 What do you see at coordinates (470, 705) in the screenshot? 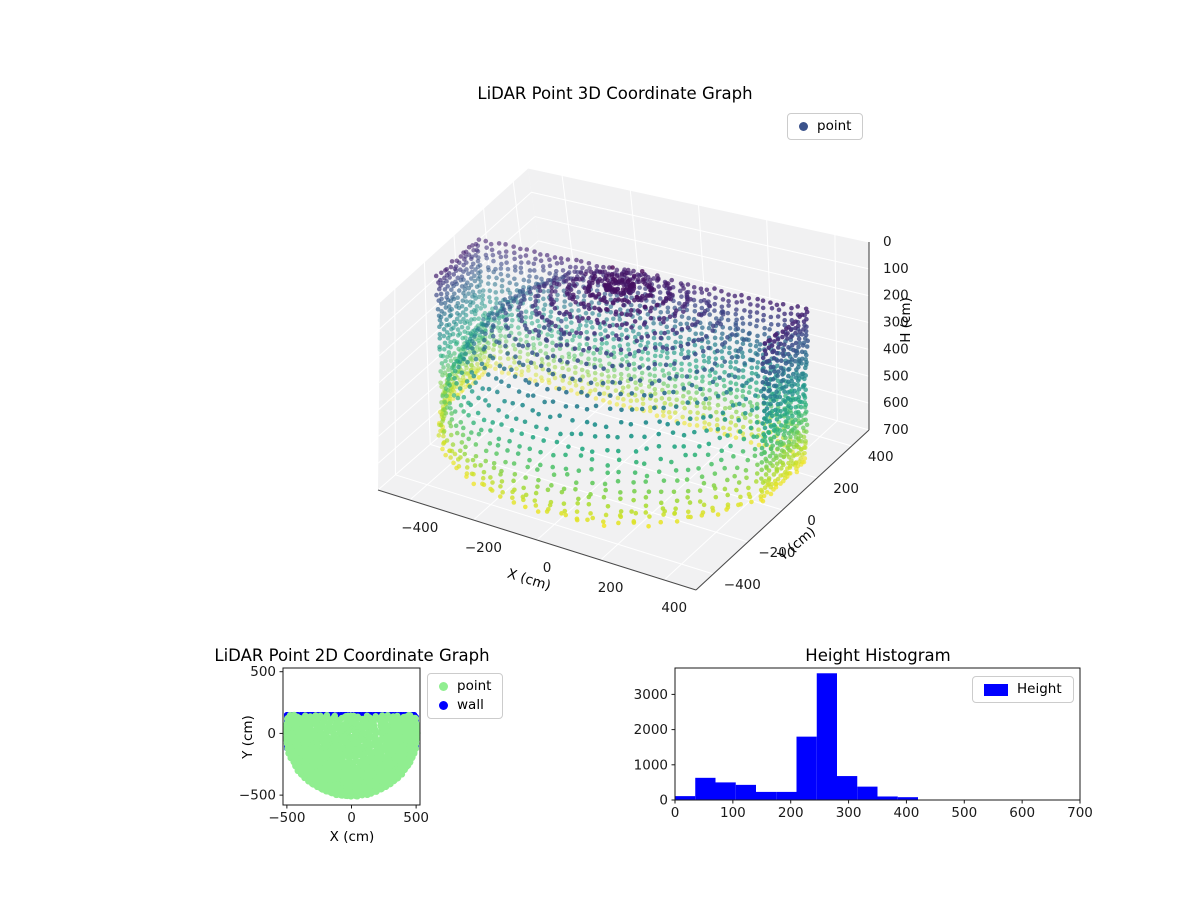
I see `legend-label: wall` at bounding box center [470, 705].